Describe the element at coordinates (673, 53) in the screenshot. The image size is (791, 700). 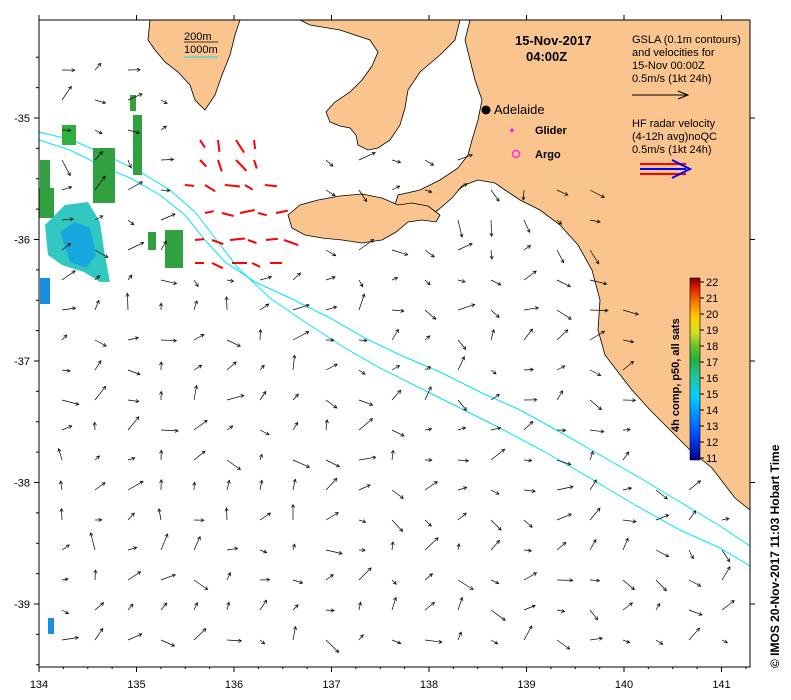
I see `gsla-info-line-2: and velocities for` at that location.